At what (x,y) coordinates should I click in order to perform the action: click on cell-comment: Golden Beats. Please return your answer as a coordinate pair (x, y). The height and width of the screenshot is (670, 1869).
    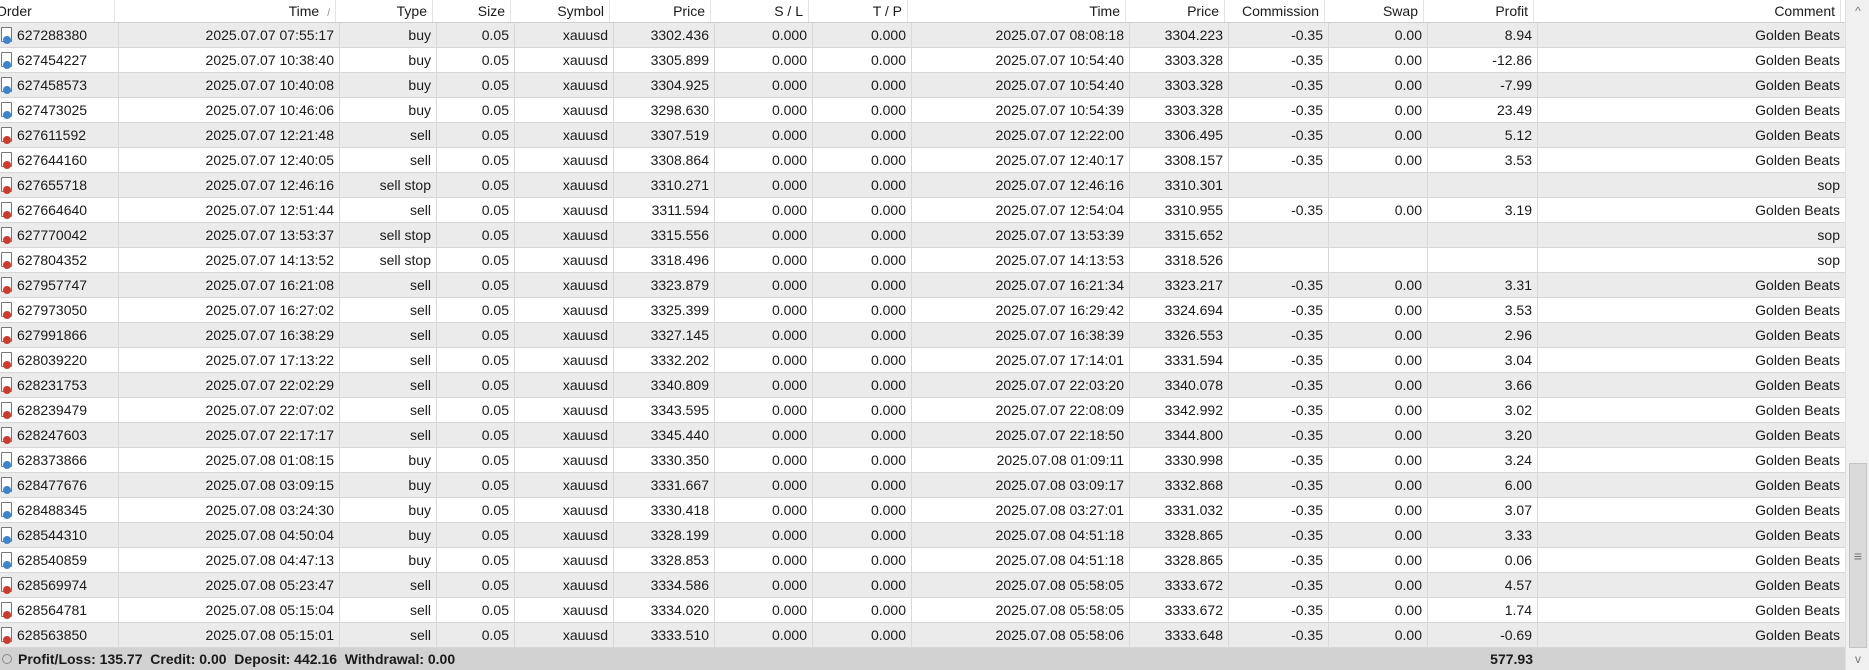
    Looking at the image, I should click on (1797, 210).